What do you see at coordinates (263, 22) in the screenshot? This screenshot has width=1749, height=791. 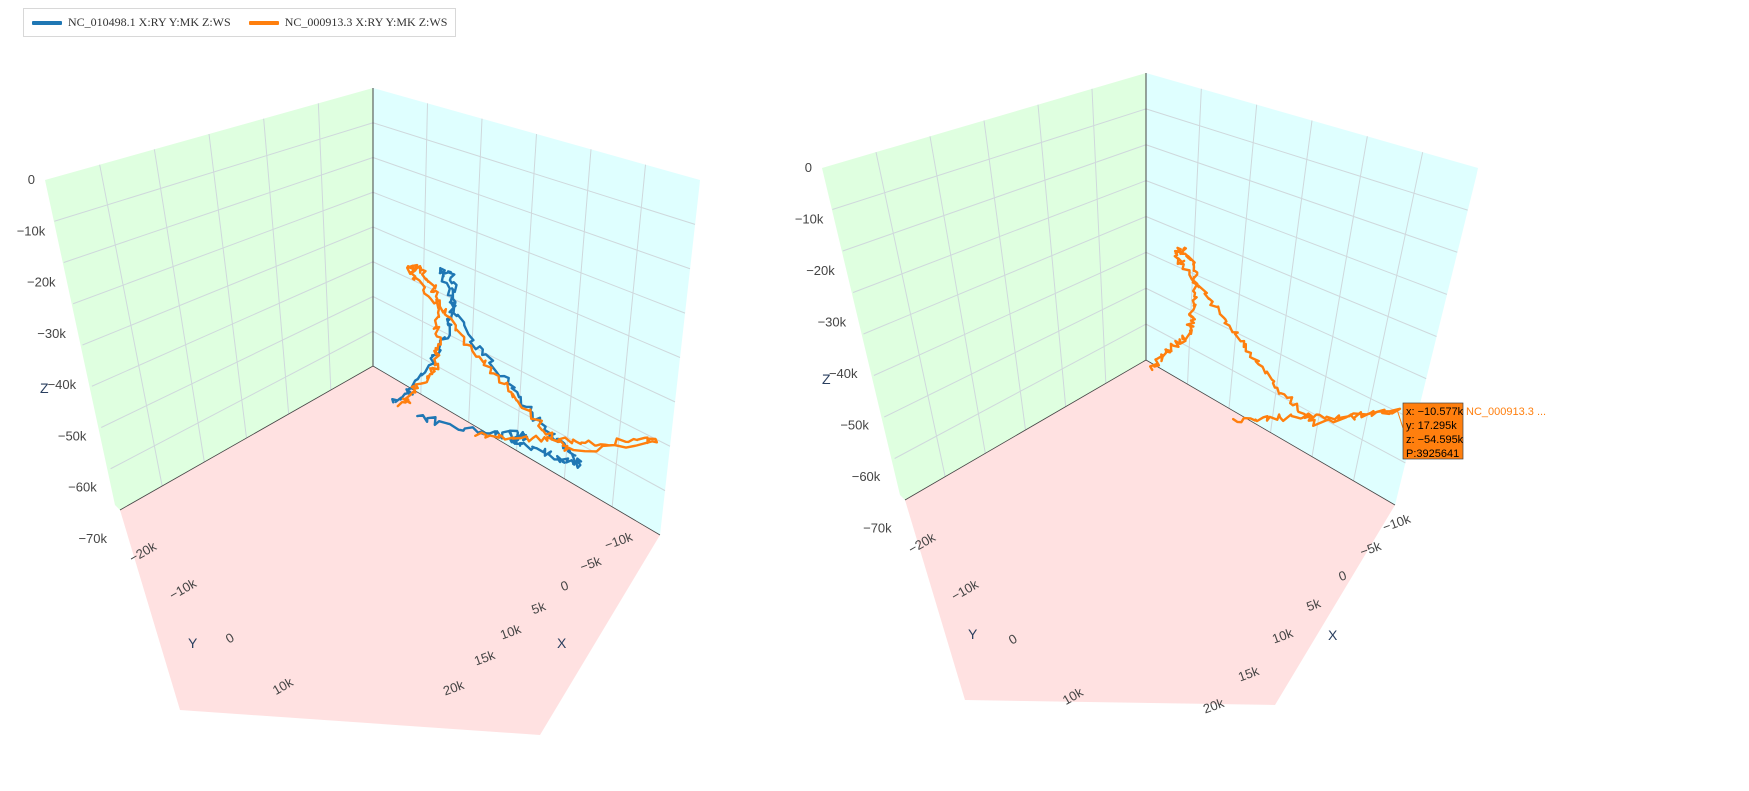 I see `legend-swatch-orange` at bounding box center [263, 22].